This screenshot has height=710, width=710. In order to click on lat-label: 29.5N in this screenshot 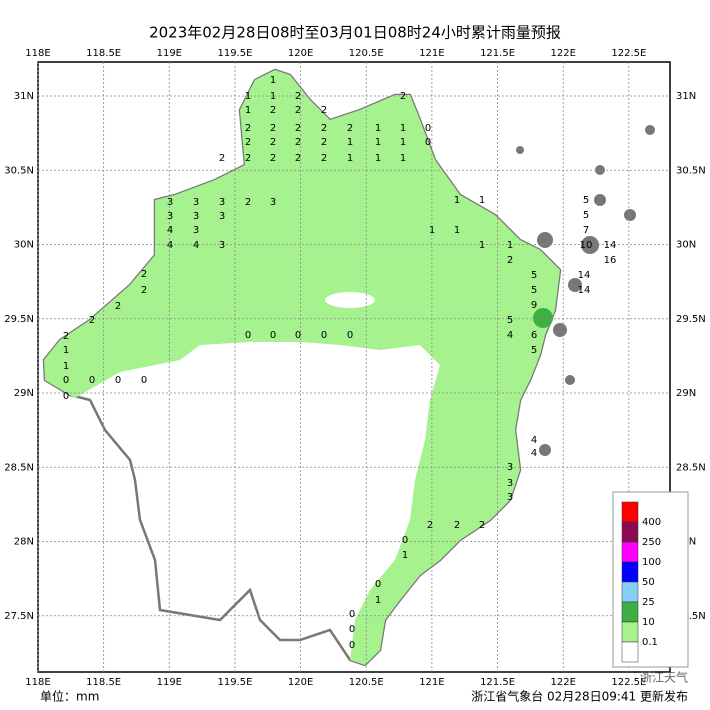, I will do `click(691, 319)`.